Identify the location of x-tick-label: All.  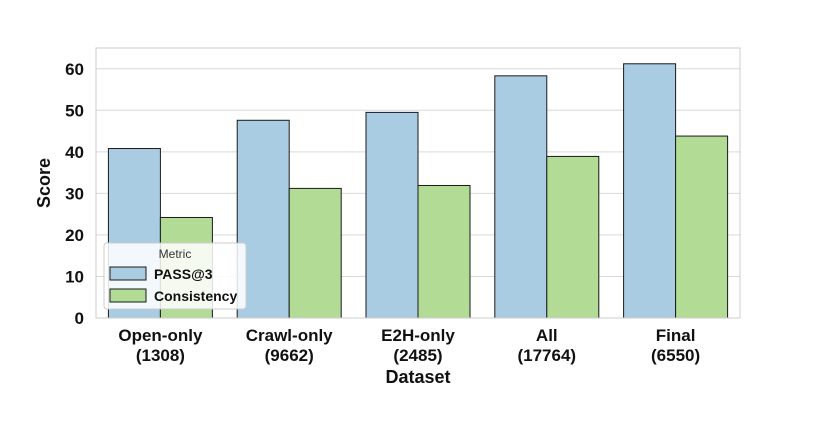
(547, 335).